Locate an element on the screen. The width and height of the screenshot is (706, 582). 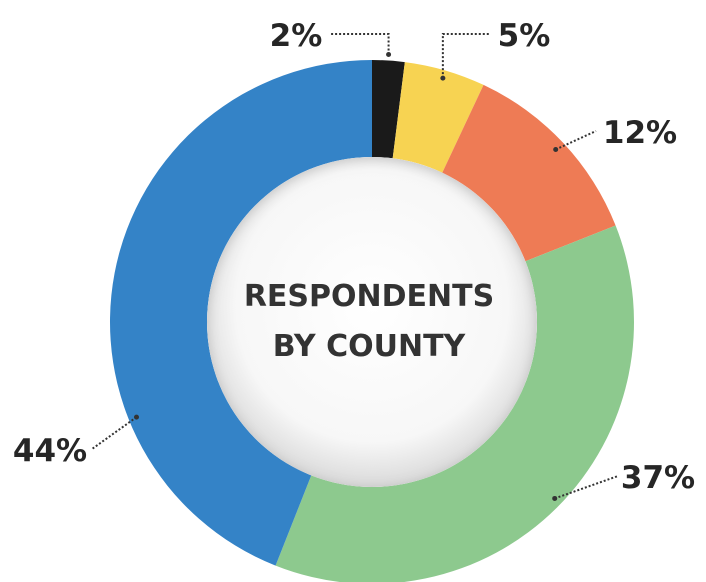
slice-label: 37% is located at coordinates (658, 478).